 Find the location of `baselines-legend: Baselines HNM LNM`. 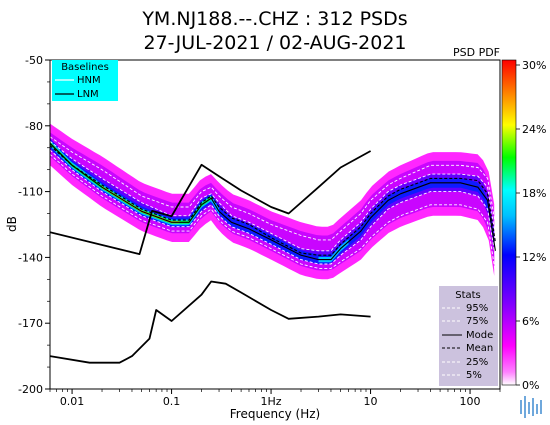

baselines-legend: Baselines HNM LNM is located at coordinates (85, 80).